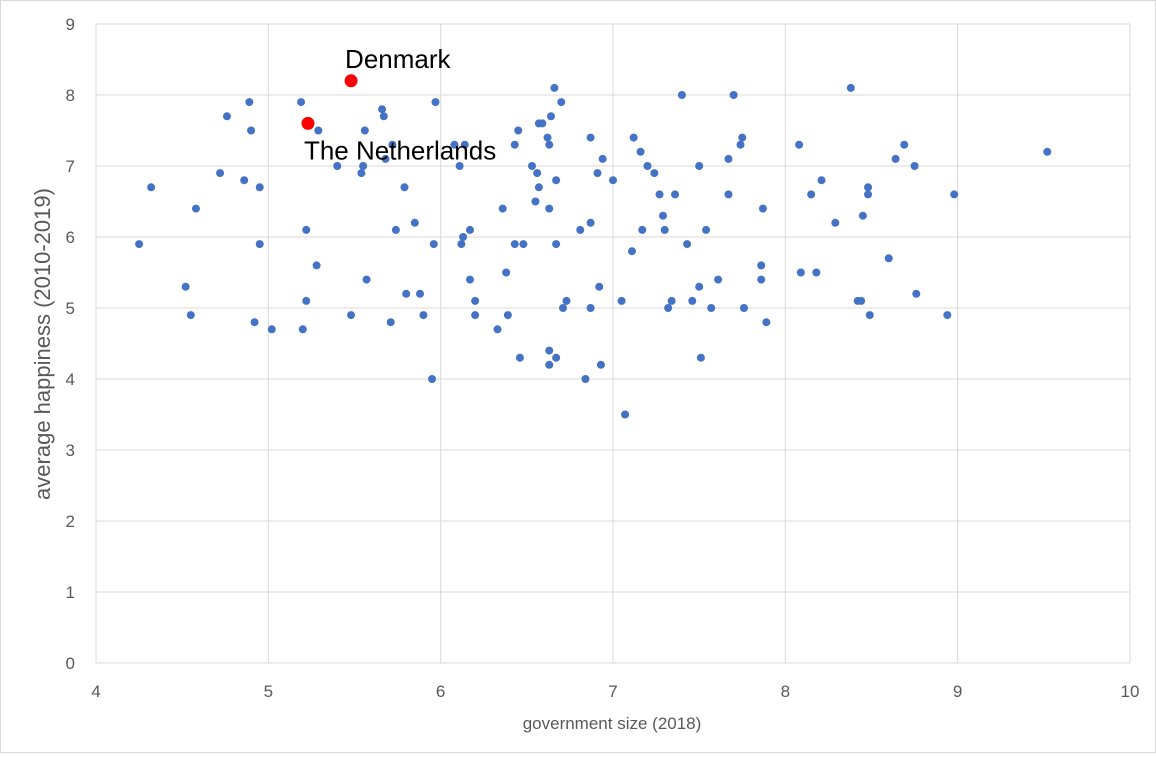  I want to click on y-tick-label-6: 6, so click(70, 237).